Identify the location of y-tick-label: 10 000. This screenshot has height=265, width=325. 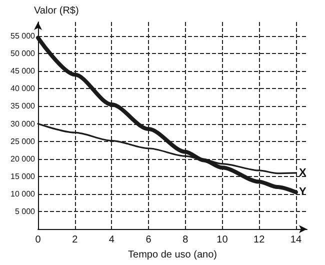
(23, 194).